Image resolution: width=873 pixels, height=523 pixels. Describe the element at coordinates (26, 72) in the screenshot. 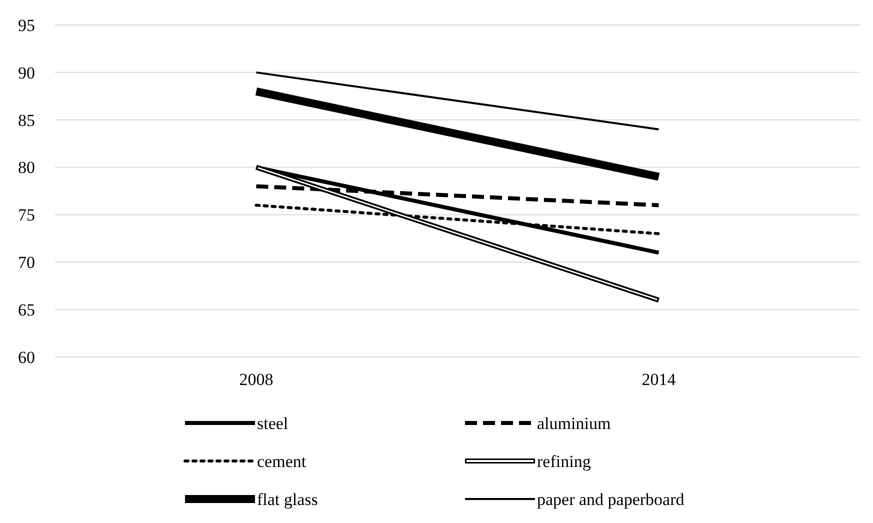

I see `y-tick-label: 90` at that location.